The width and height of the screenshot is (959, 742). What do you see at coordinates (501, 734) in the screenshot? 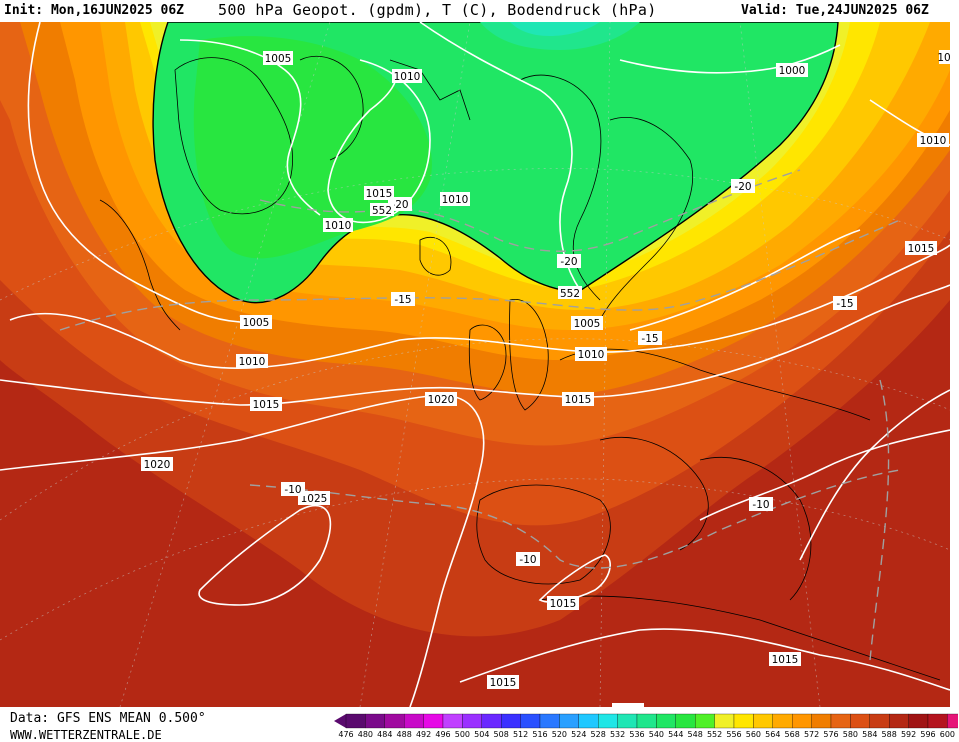
I see `scale-tick-label: 508` at bounding box center [501, 734].